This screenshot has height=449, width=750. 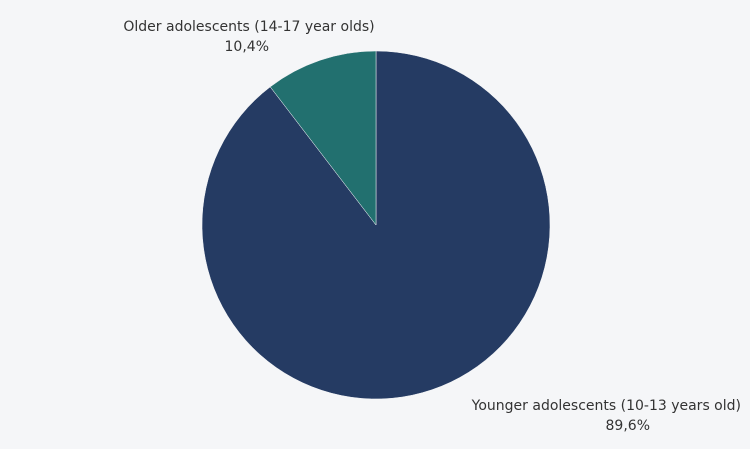 What do you see at coordinates (628, 426) in the screenshot?
I see `slice-value: 89,6%` at bounding box center [628, 426].